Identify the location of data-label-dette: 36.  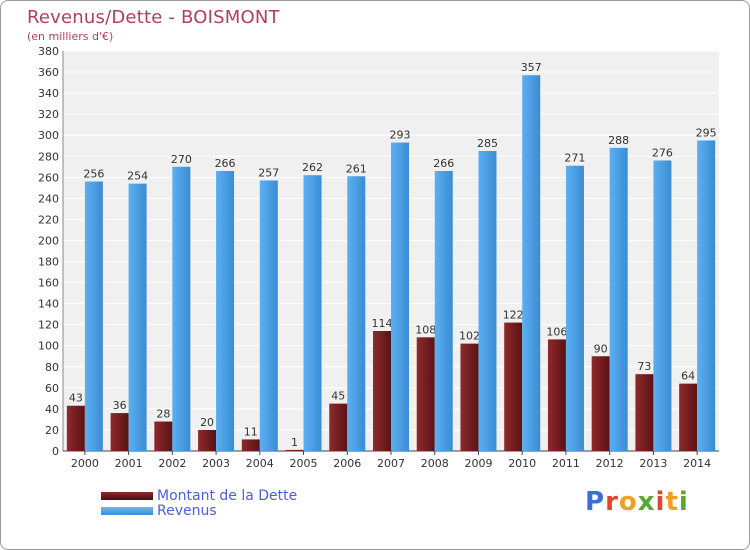
(120, 405).